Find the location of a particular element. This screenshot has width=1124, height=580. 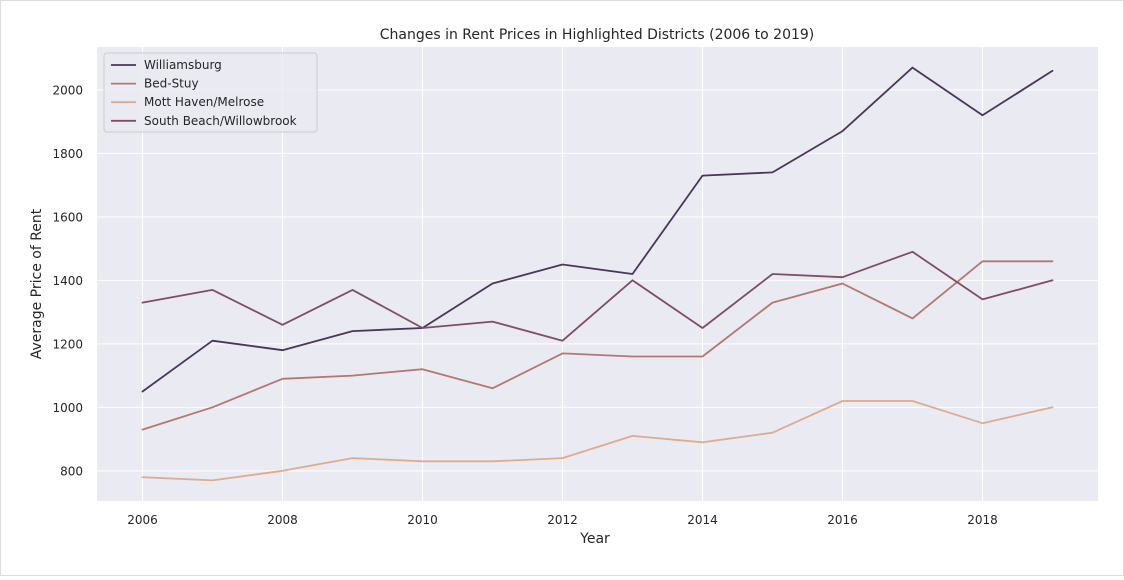

legend-label: Bed-Stuy is located at coordinates (171, 84).